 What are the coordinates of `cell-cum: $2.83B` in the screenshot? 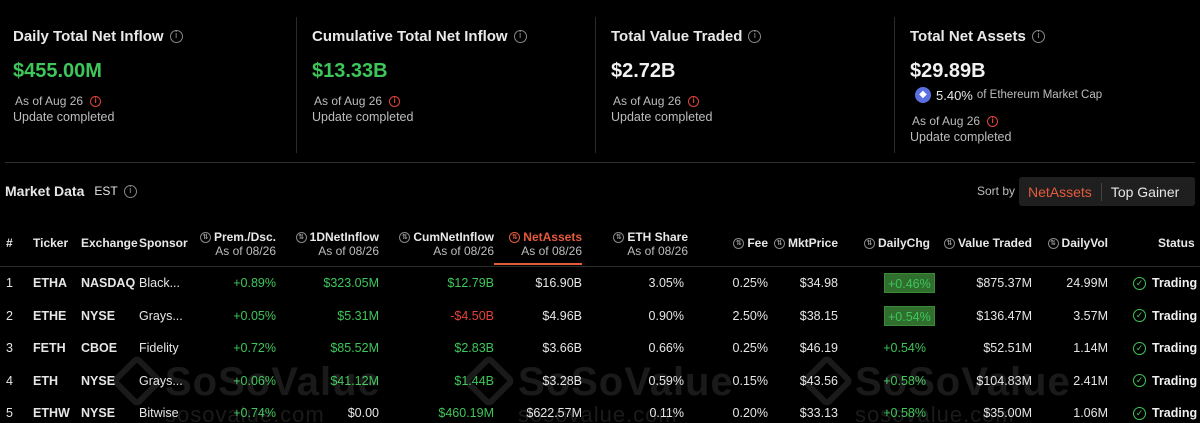 It's located at (474, 348).